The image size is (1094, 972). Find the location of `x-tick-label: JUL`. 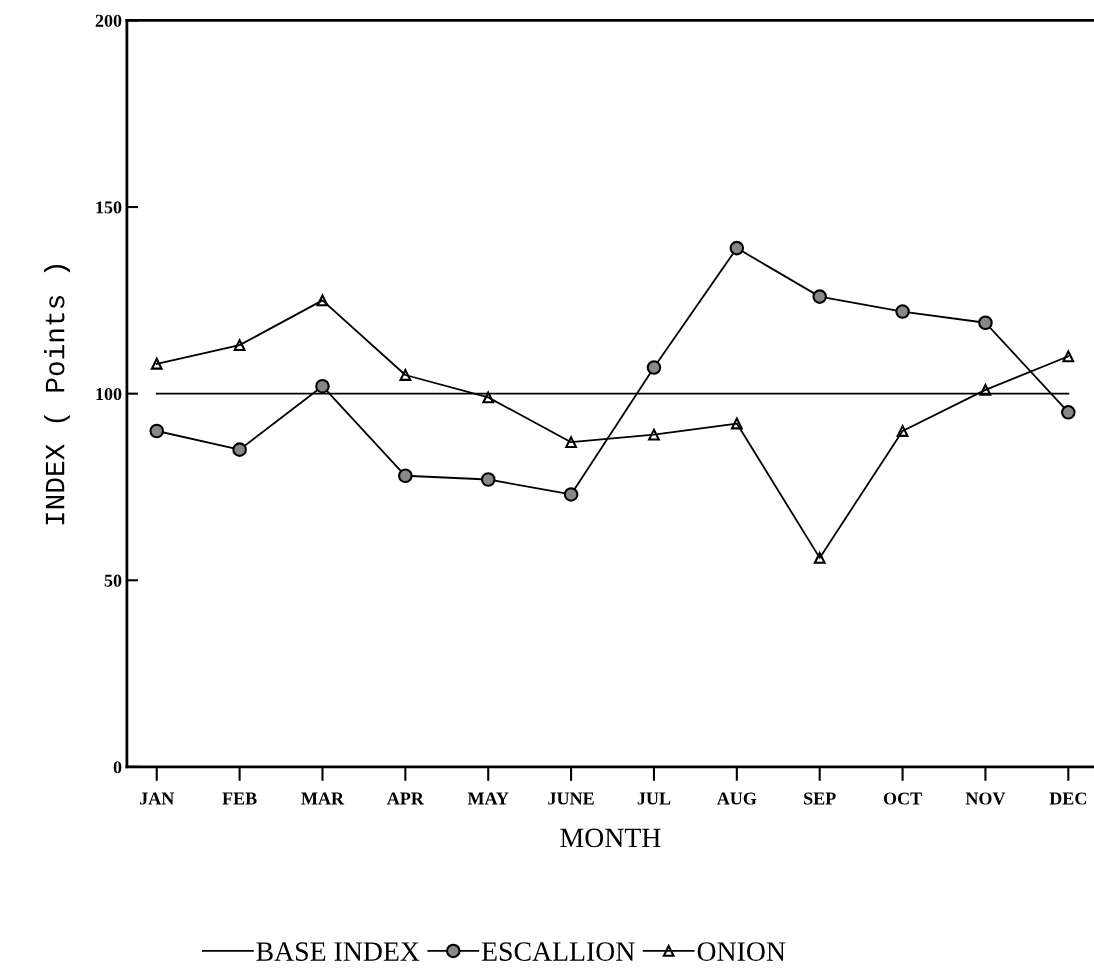

x-tick-label: JUL is located at coordinates (654, 798).